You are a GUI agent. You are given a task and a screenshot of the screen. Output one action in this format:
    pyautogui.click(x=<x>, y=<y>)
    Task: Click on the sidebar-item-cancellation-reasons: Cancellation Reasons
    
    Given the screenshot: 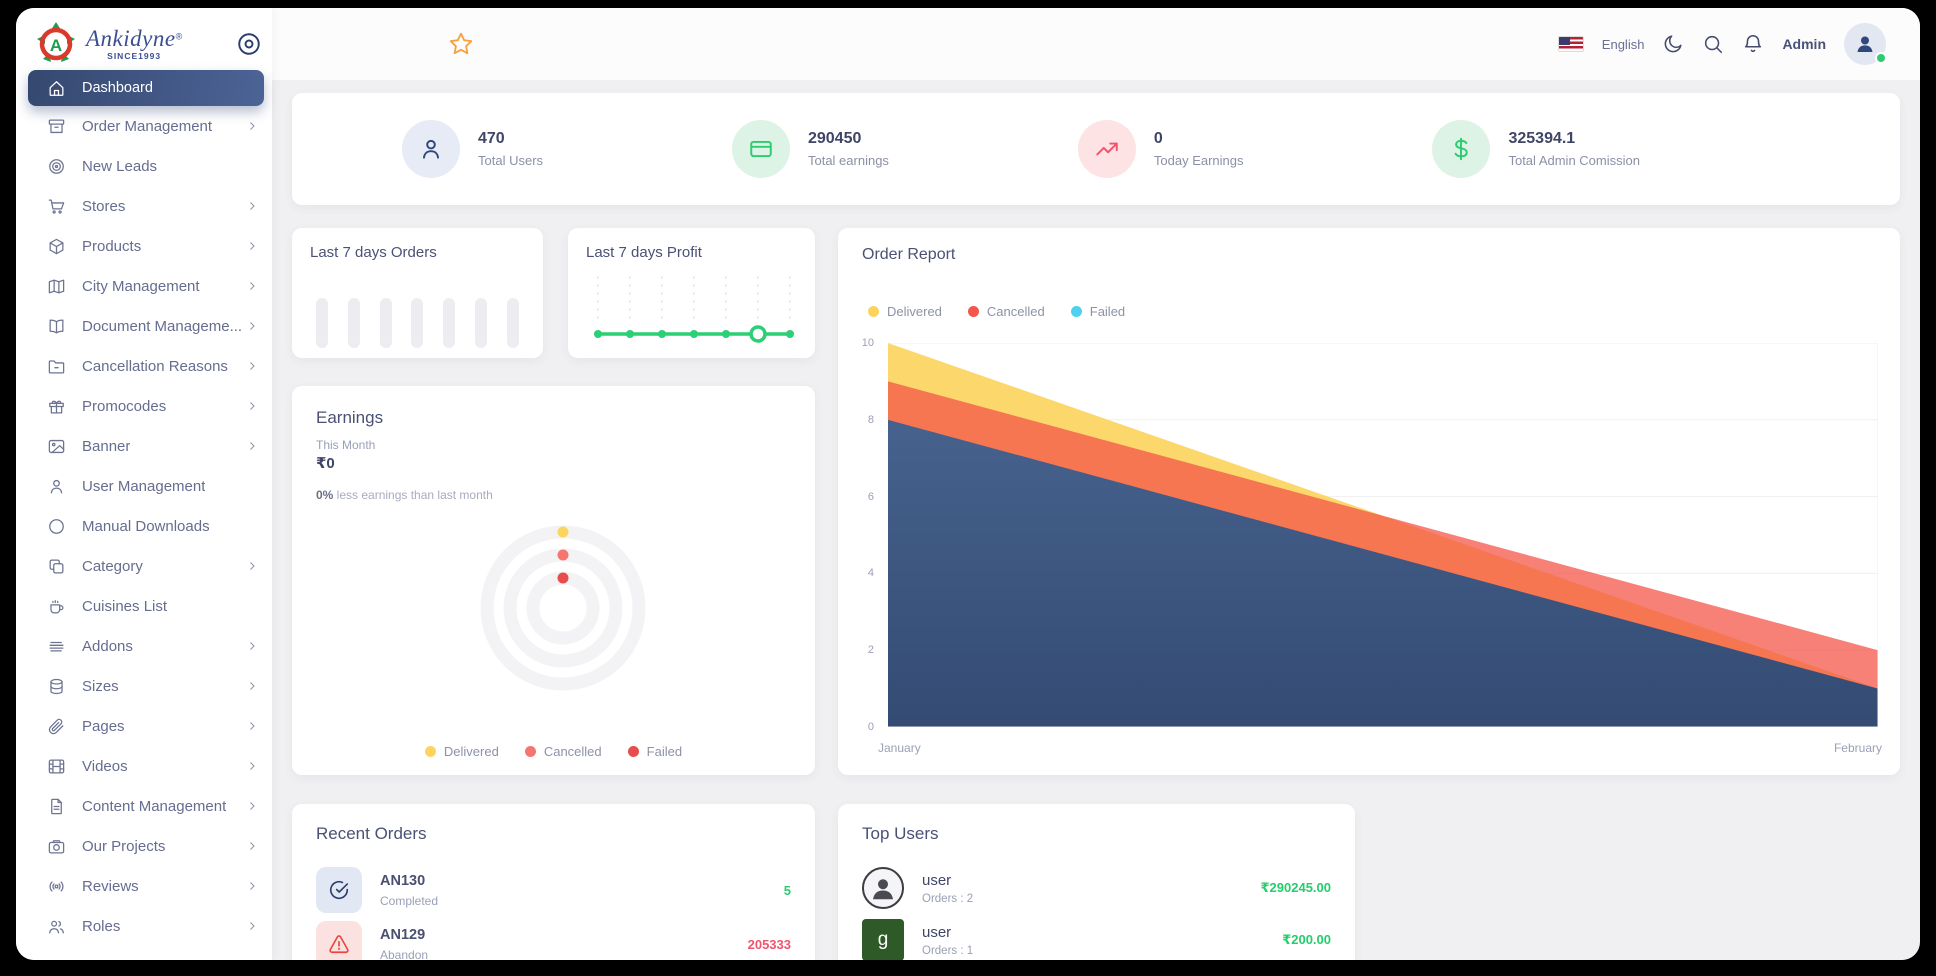 What is the action you would take?
    pyautogui.click(x=144, y=366)
    